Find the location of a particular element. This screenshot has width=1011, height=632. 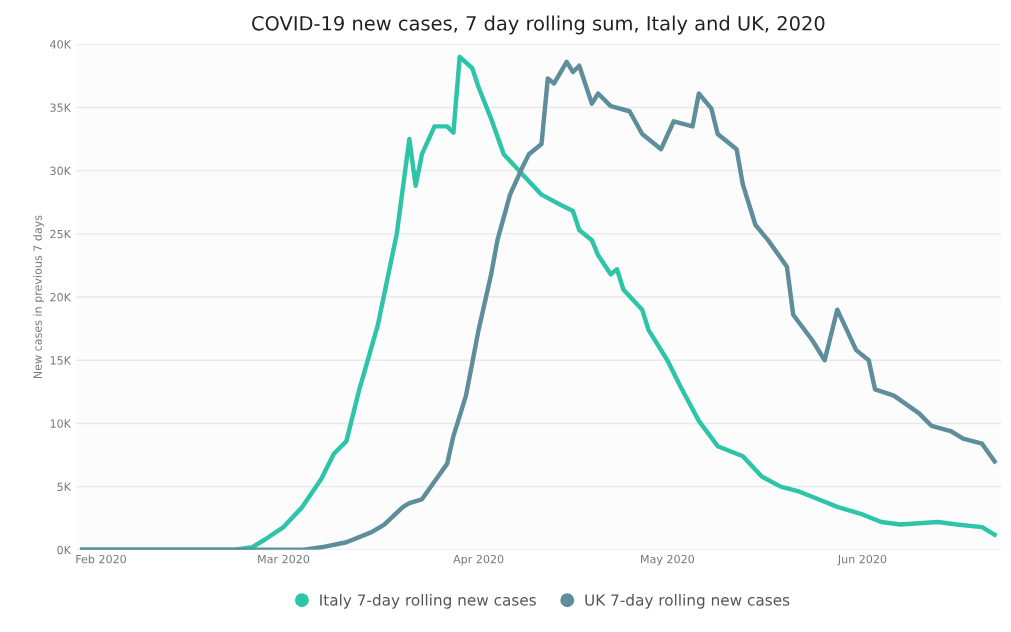

x-tick-label: Jun 2020 is located at coordinates (862, 560).